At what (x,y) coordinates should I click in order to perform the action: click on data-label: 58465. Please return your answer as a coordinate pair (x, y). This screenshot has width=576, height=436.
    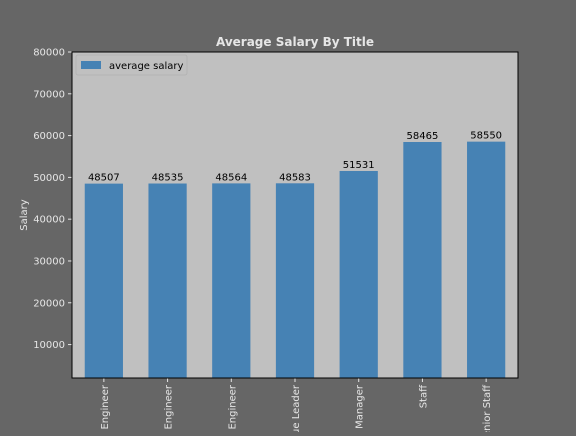
    Looking at the image, I should click on (423, 136).